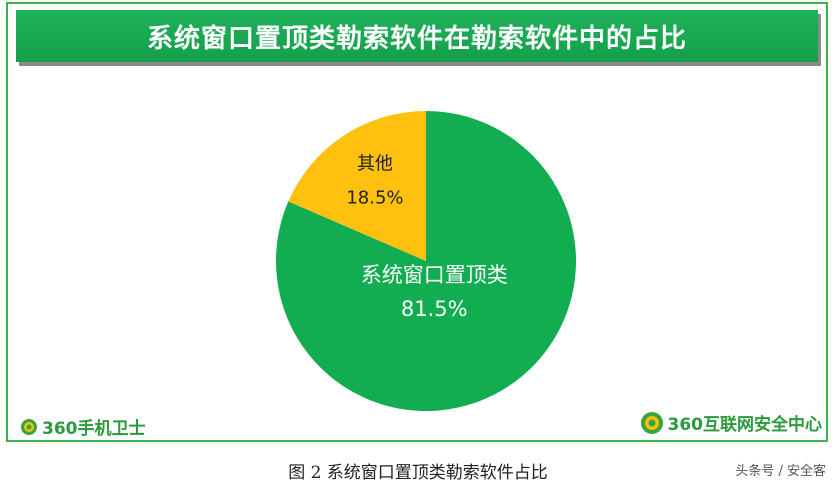 This screenshot has width=836, height=488. I want to click on left-logo-text: 360手机卫士, so click(94, 429).